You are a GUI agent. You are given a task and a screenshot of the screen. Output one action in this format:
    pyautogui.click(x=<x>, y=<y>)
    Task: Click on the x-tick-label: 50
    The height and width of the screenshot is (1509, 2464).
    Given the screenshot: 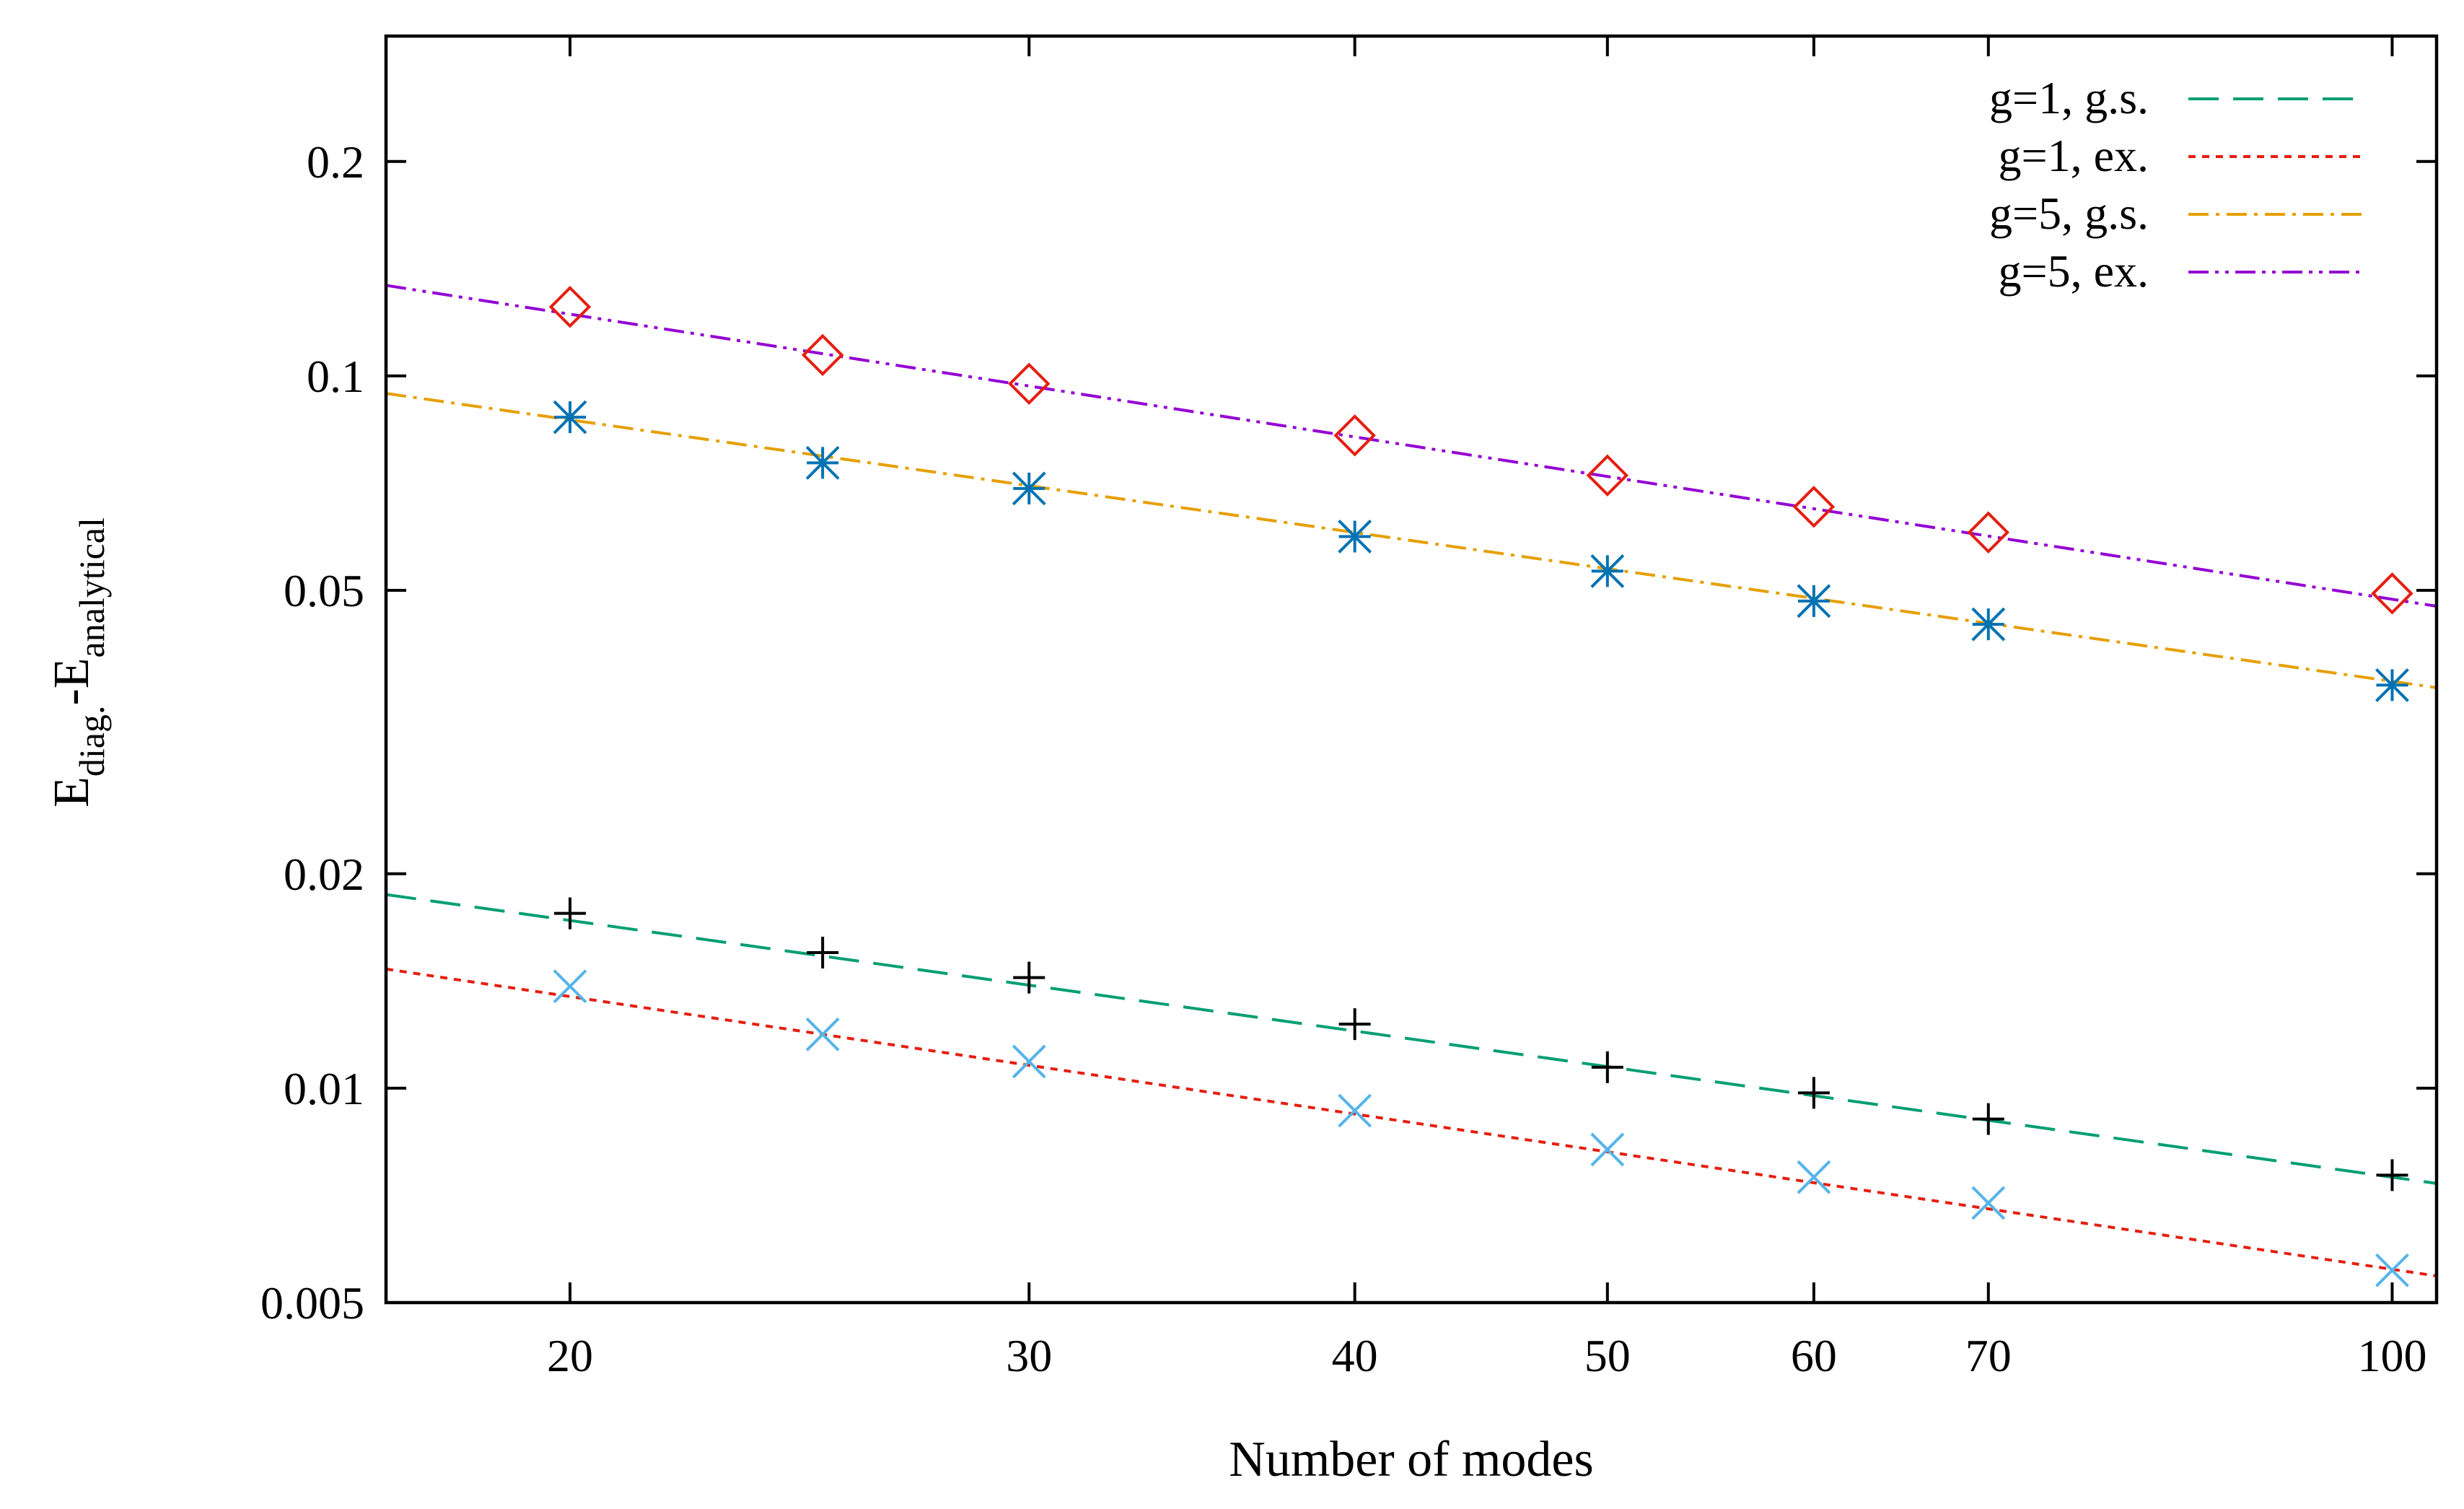 What is the action you would take?
    pyautogui.click(x=1607, y=1355)
    